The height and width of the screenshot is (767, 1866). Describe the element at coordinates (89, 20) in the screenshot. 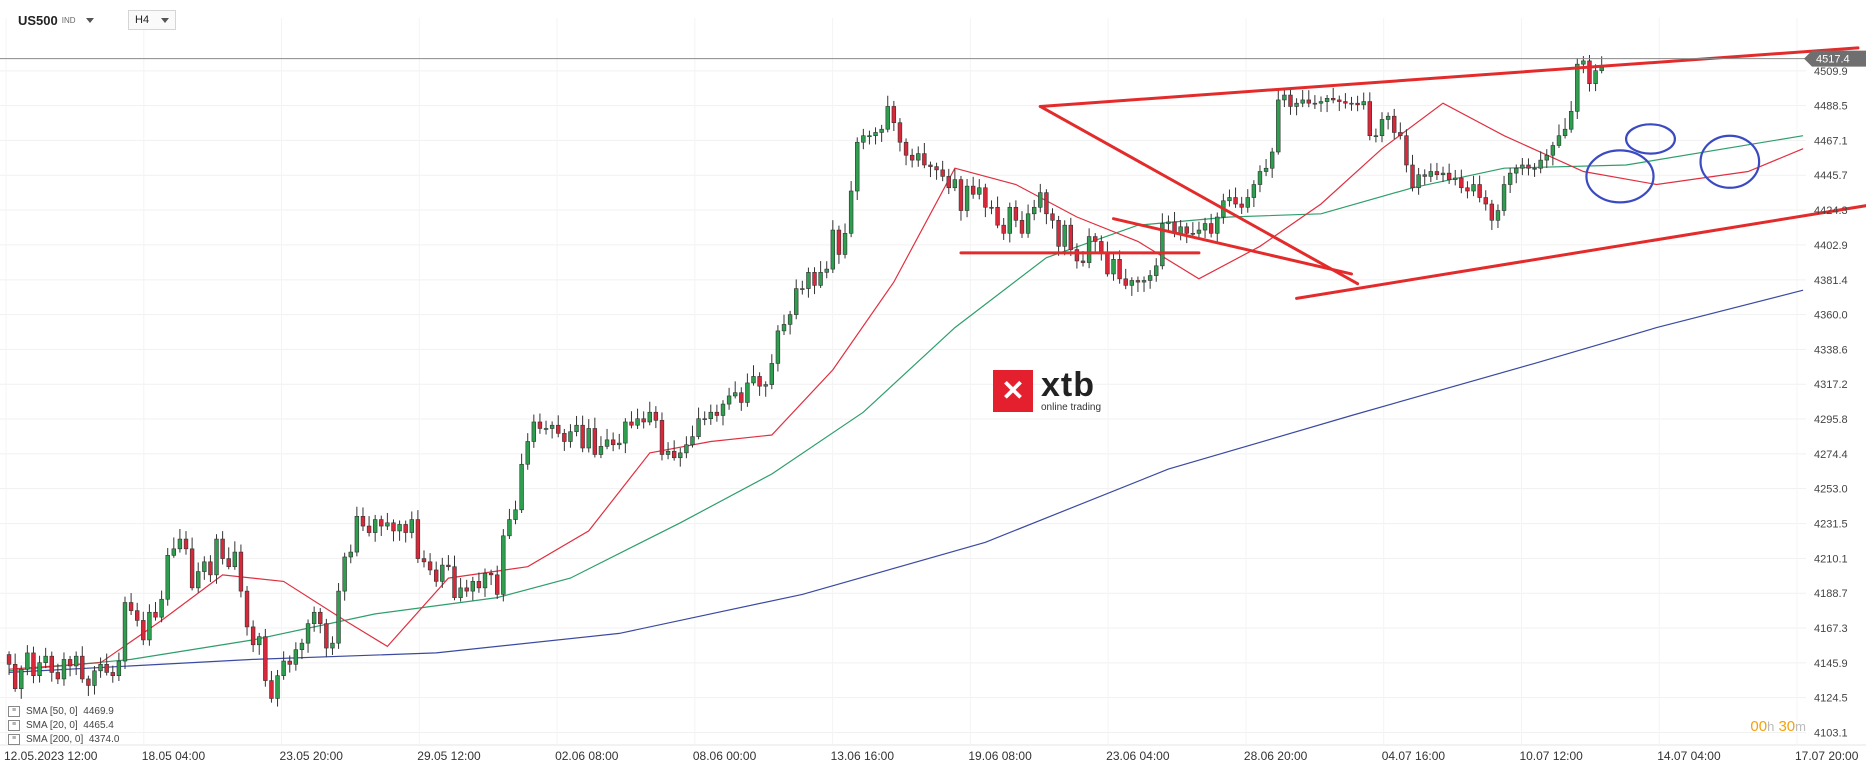

I see `chevron-down-icon` at that location.